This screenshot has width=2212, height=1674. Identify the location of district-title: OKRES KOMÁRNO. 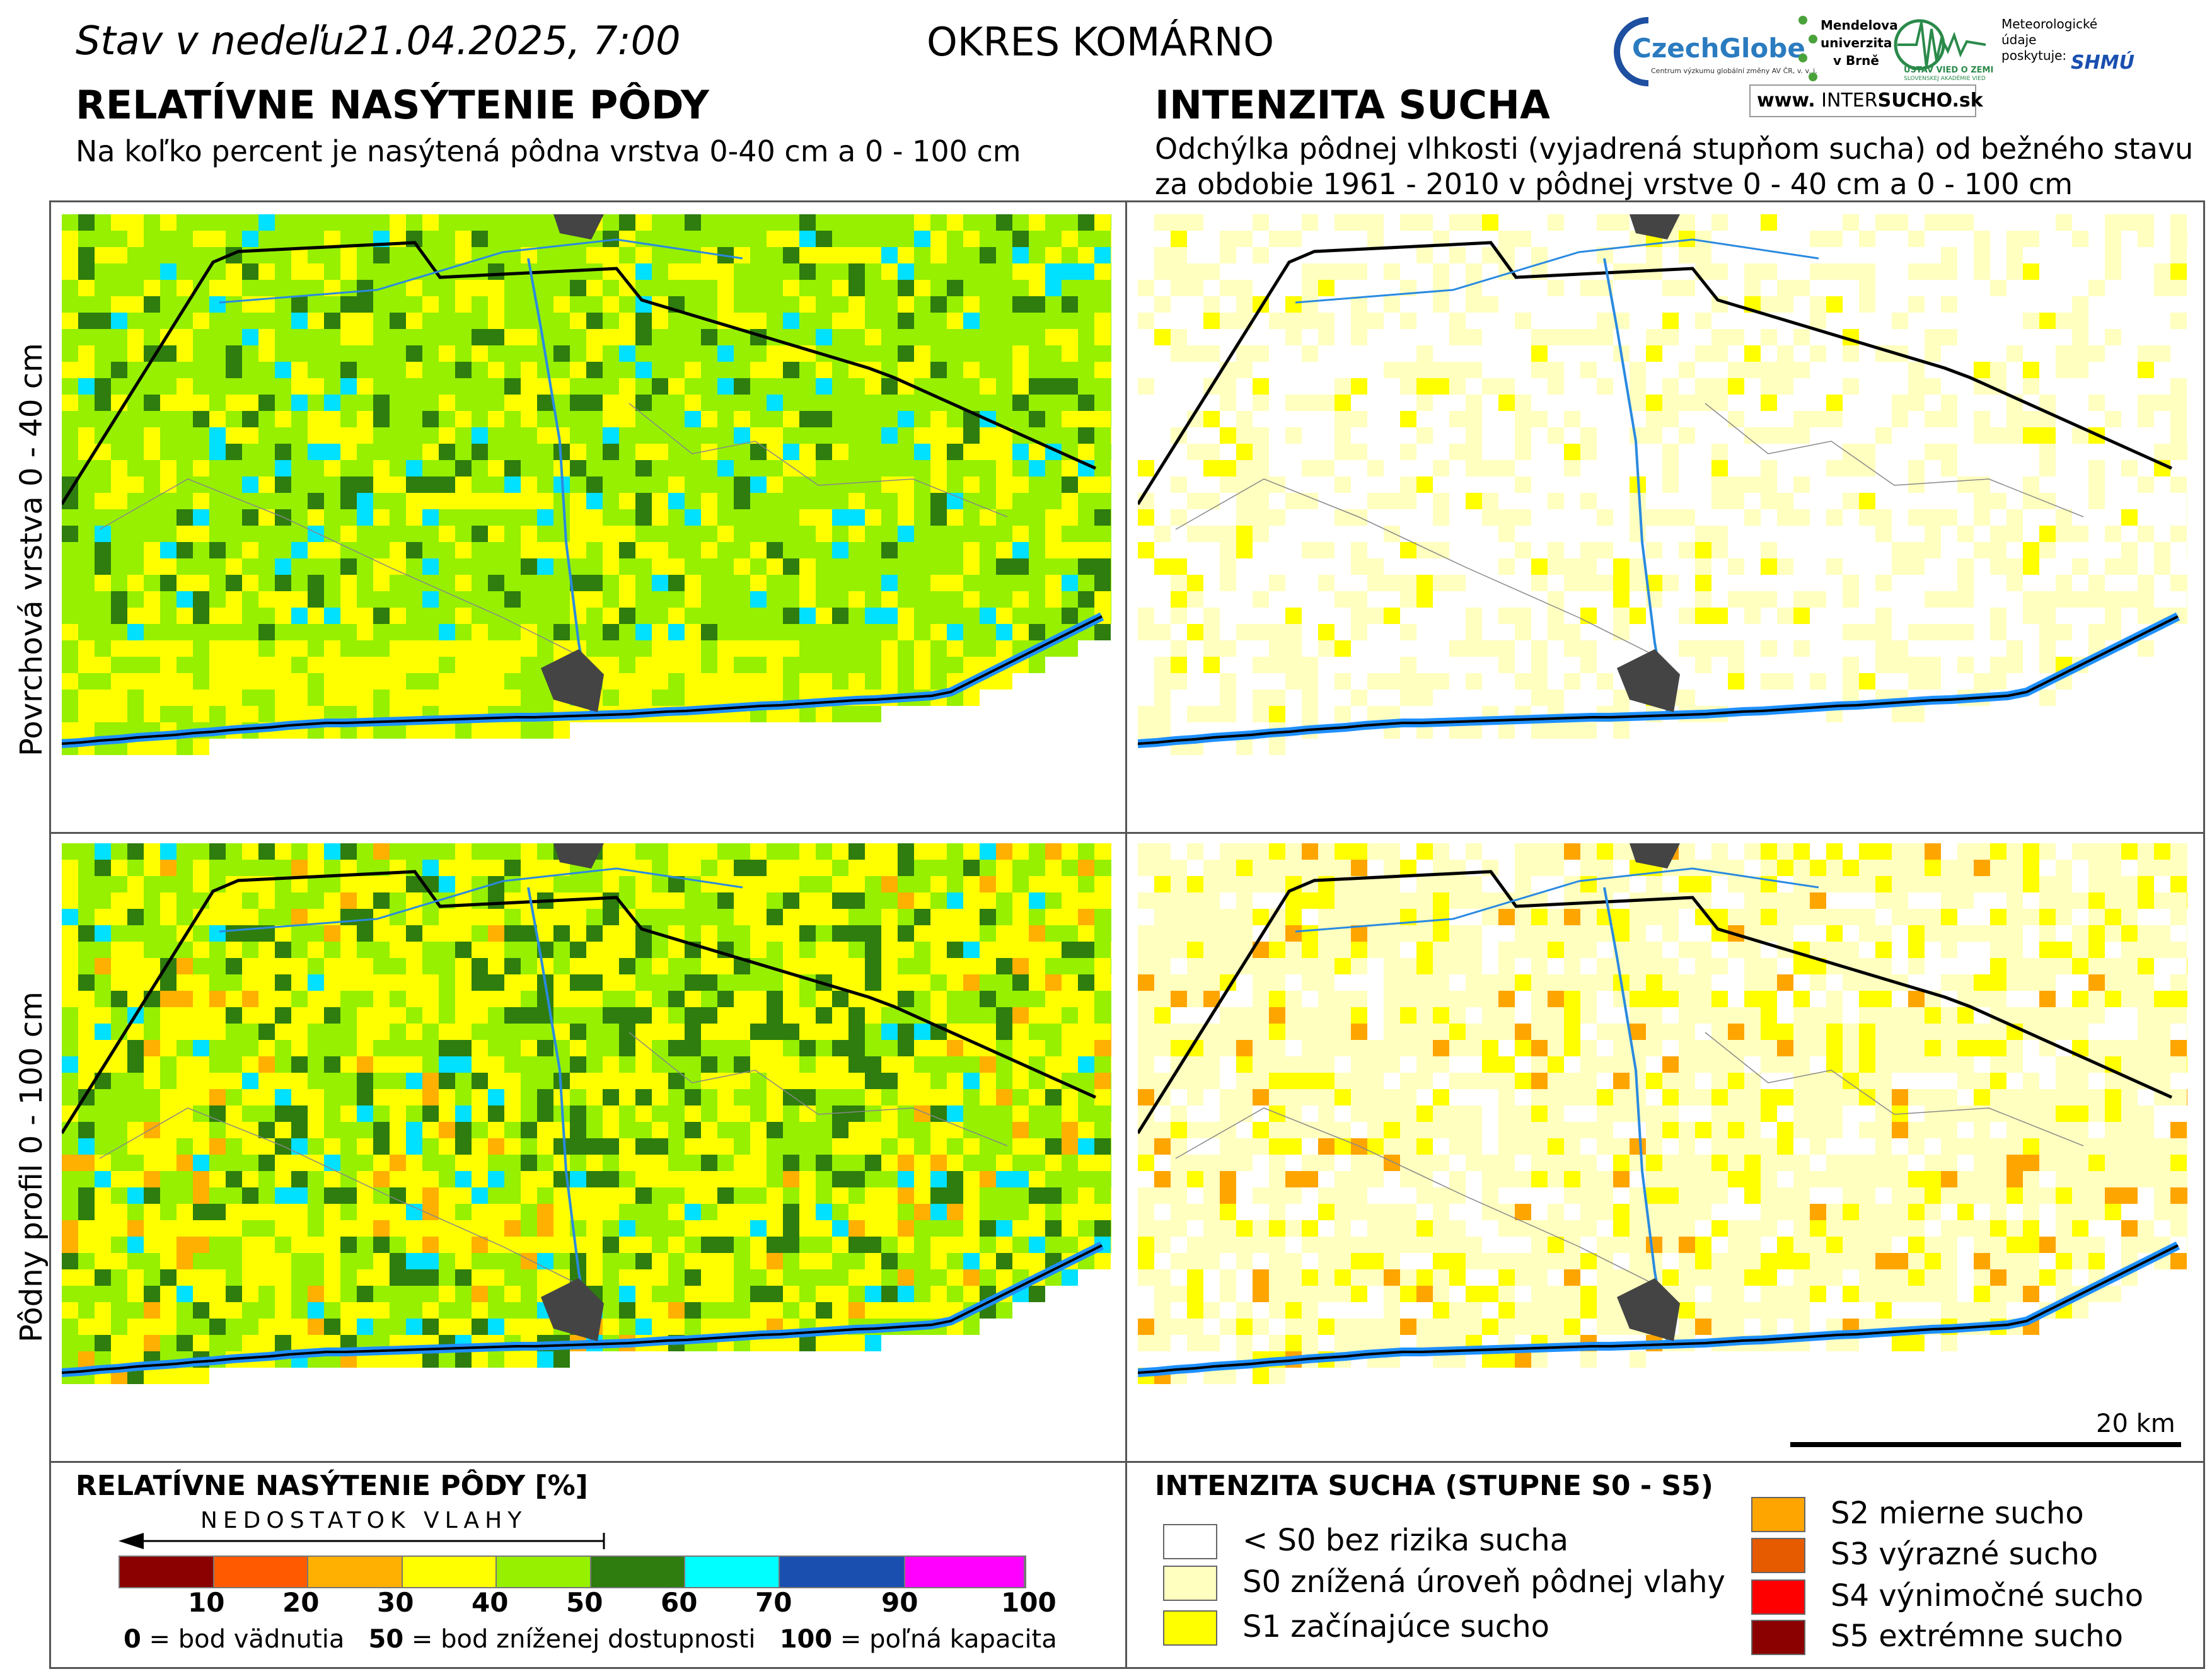
(1101, 42).